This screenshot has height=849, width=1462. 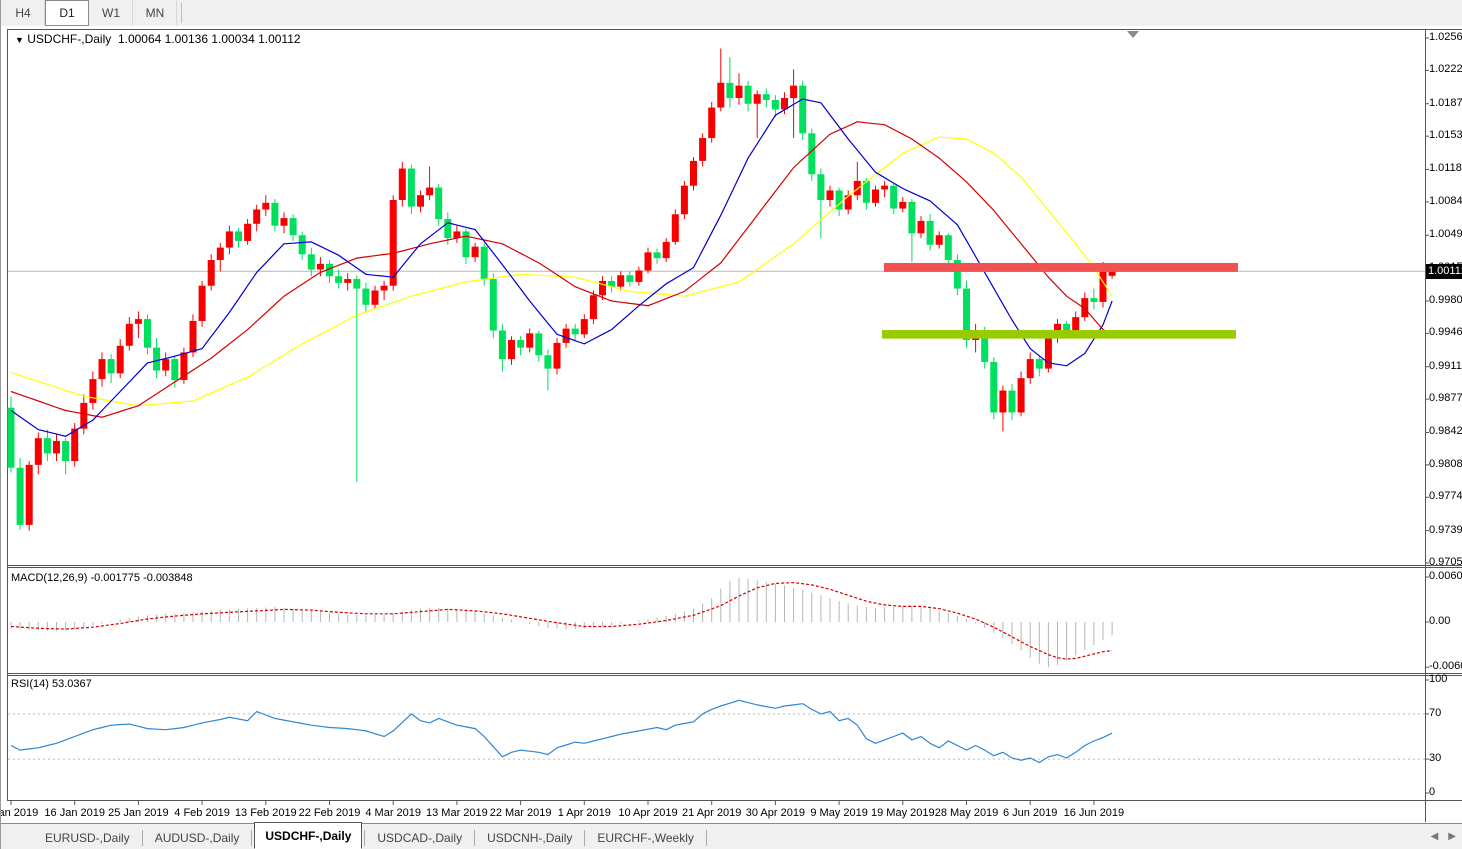 I want to click on rsi-tick-label: 0, so click(x=1432, y=792).